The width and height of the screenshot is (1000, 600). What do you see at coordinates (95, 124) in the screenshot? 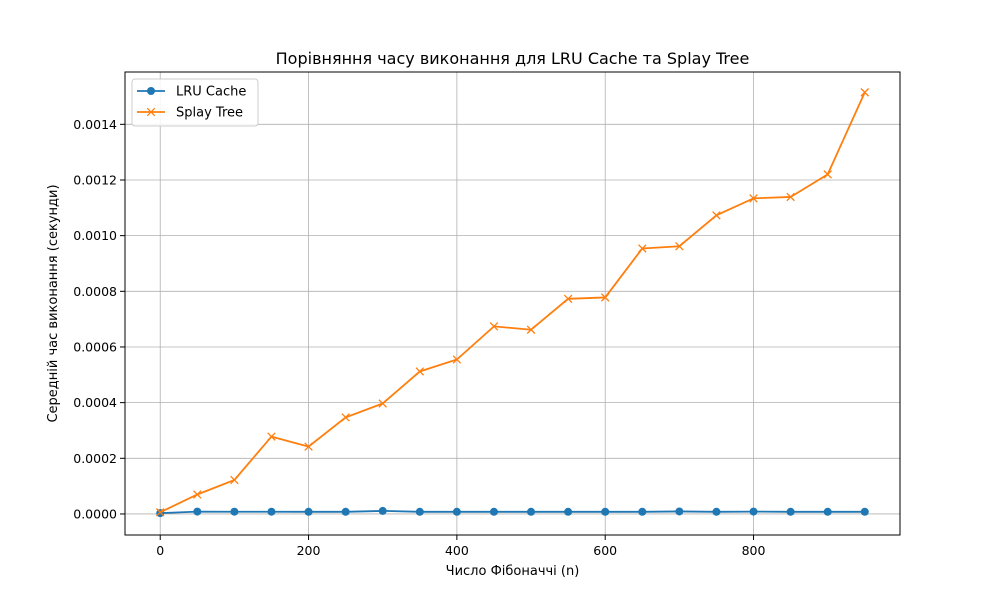
I see `y-tick-label: 0.0014` at bounding box center [95, 124].